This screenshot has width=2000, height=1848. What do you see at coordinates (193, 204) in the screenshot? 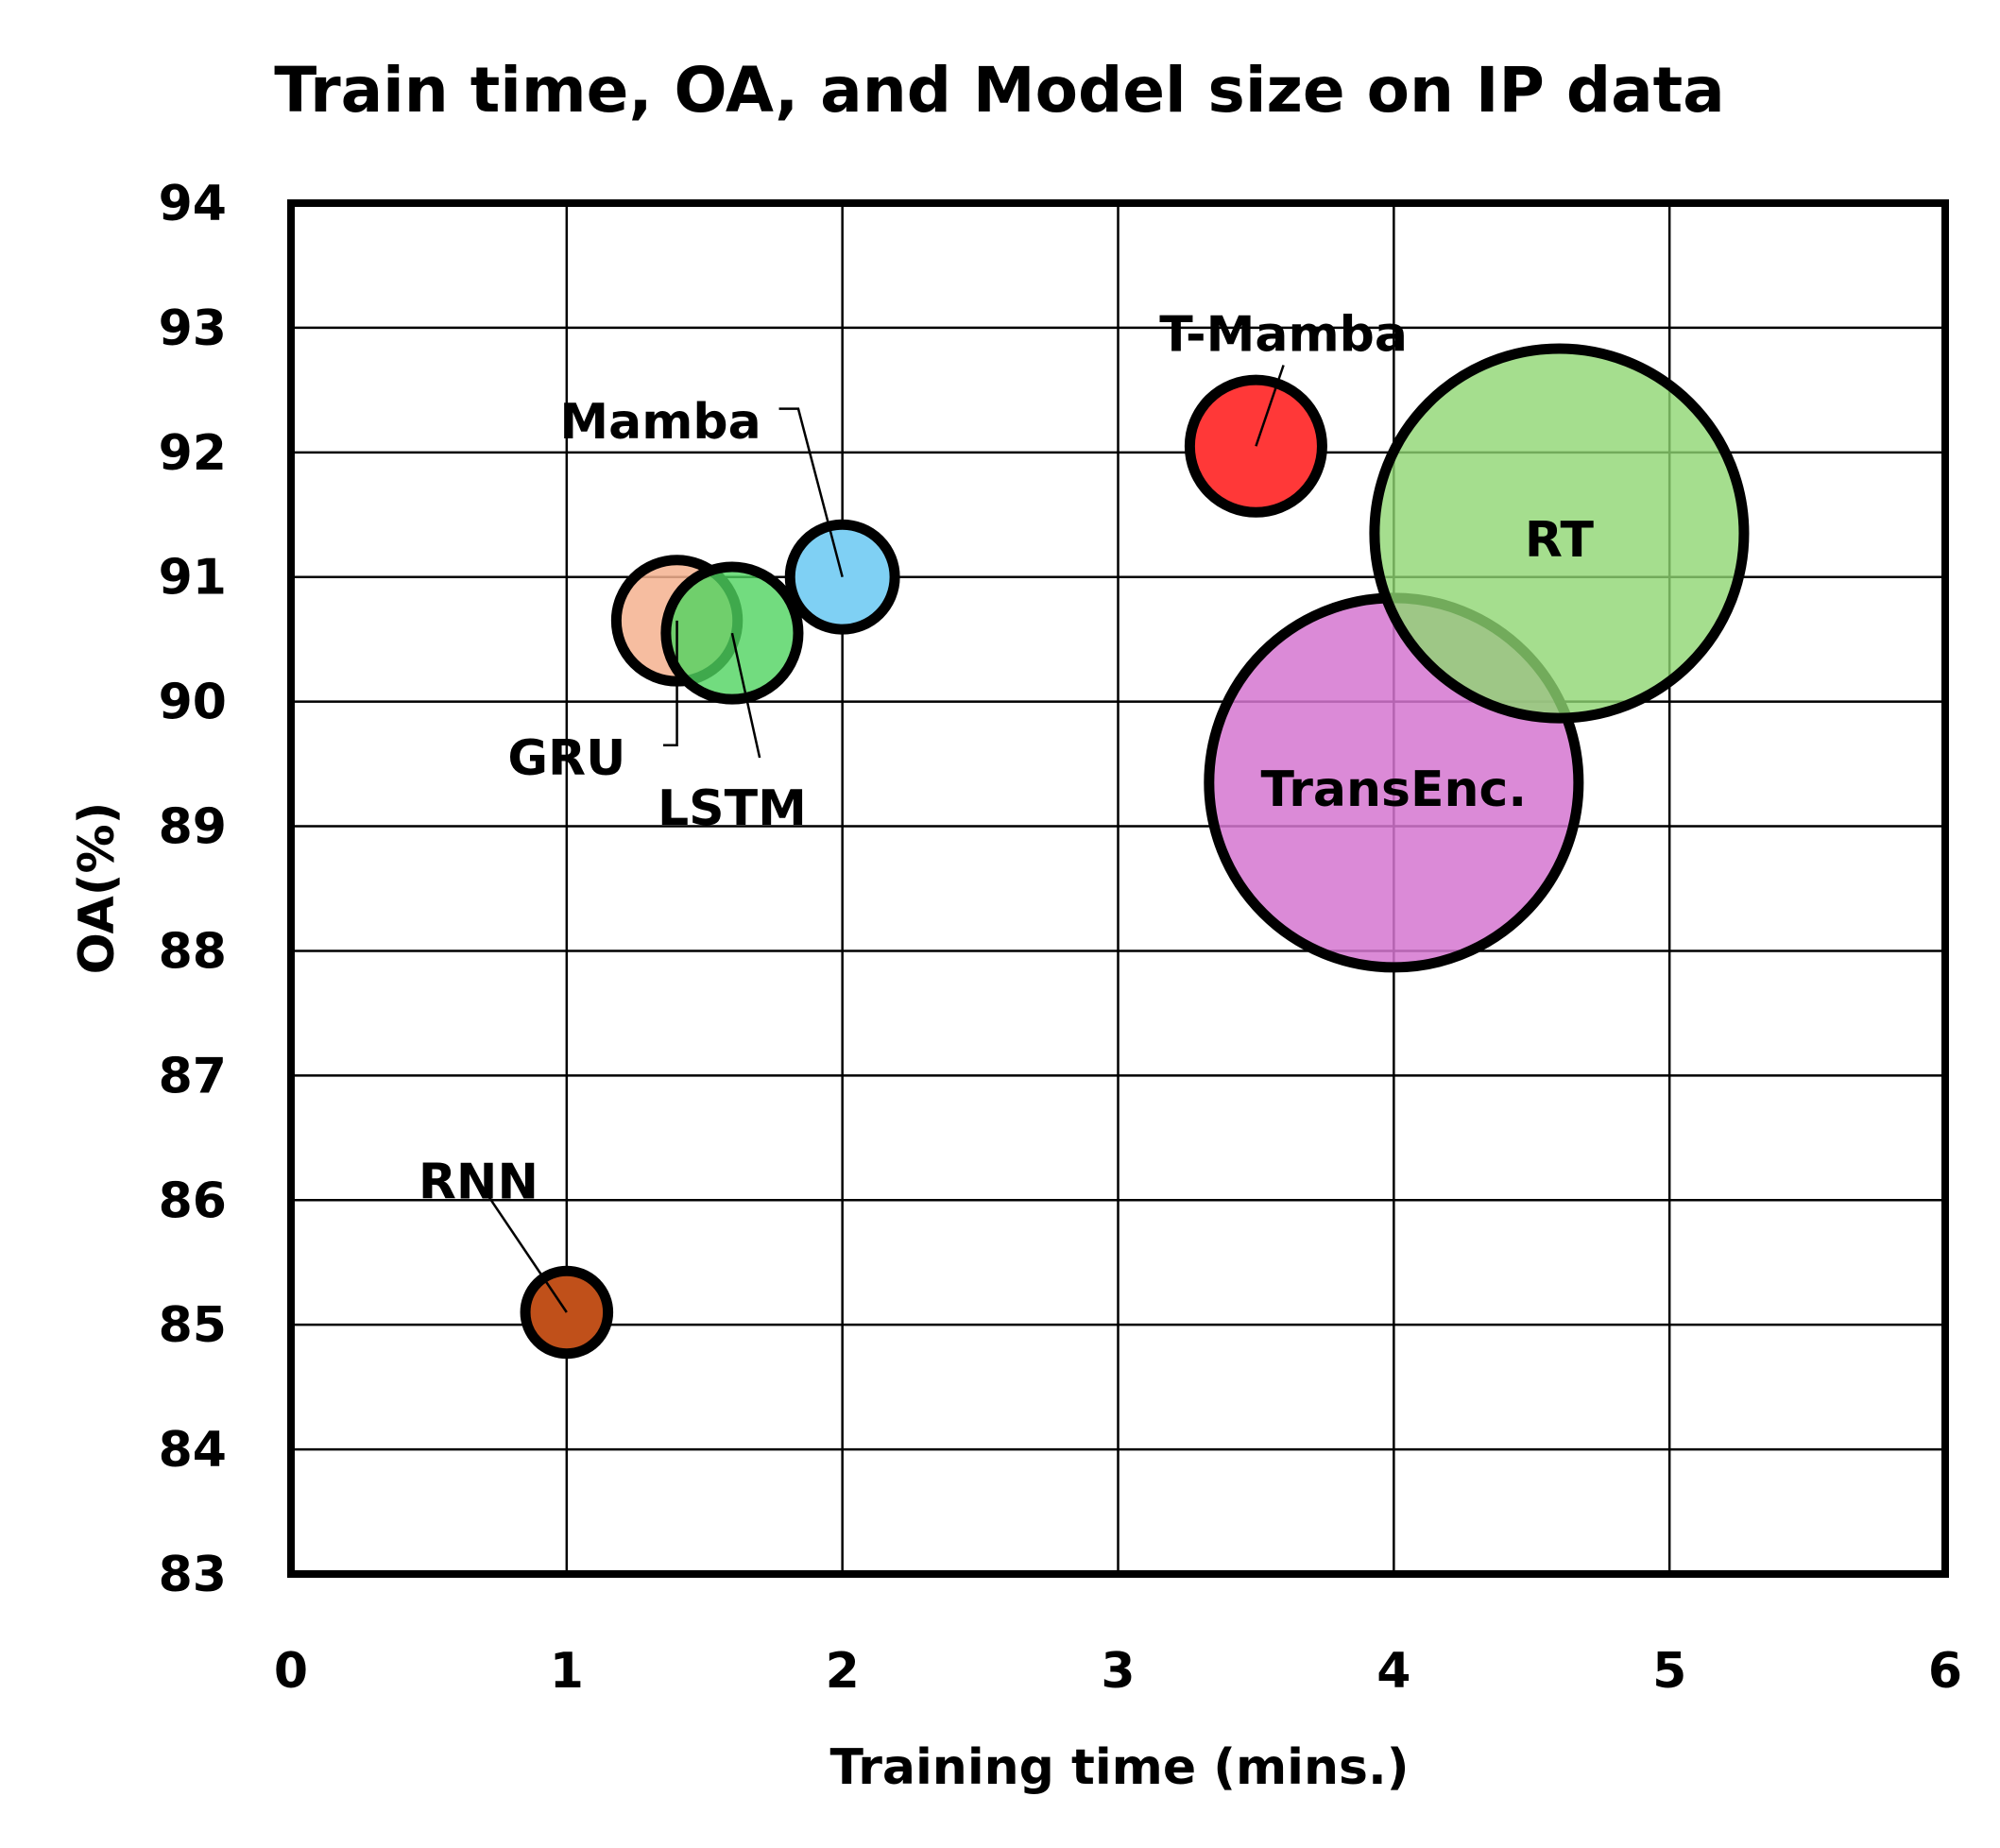
I see `y-tick-label: 94` at bounding box center [193, 204].